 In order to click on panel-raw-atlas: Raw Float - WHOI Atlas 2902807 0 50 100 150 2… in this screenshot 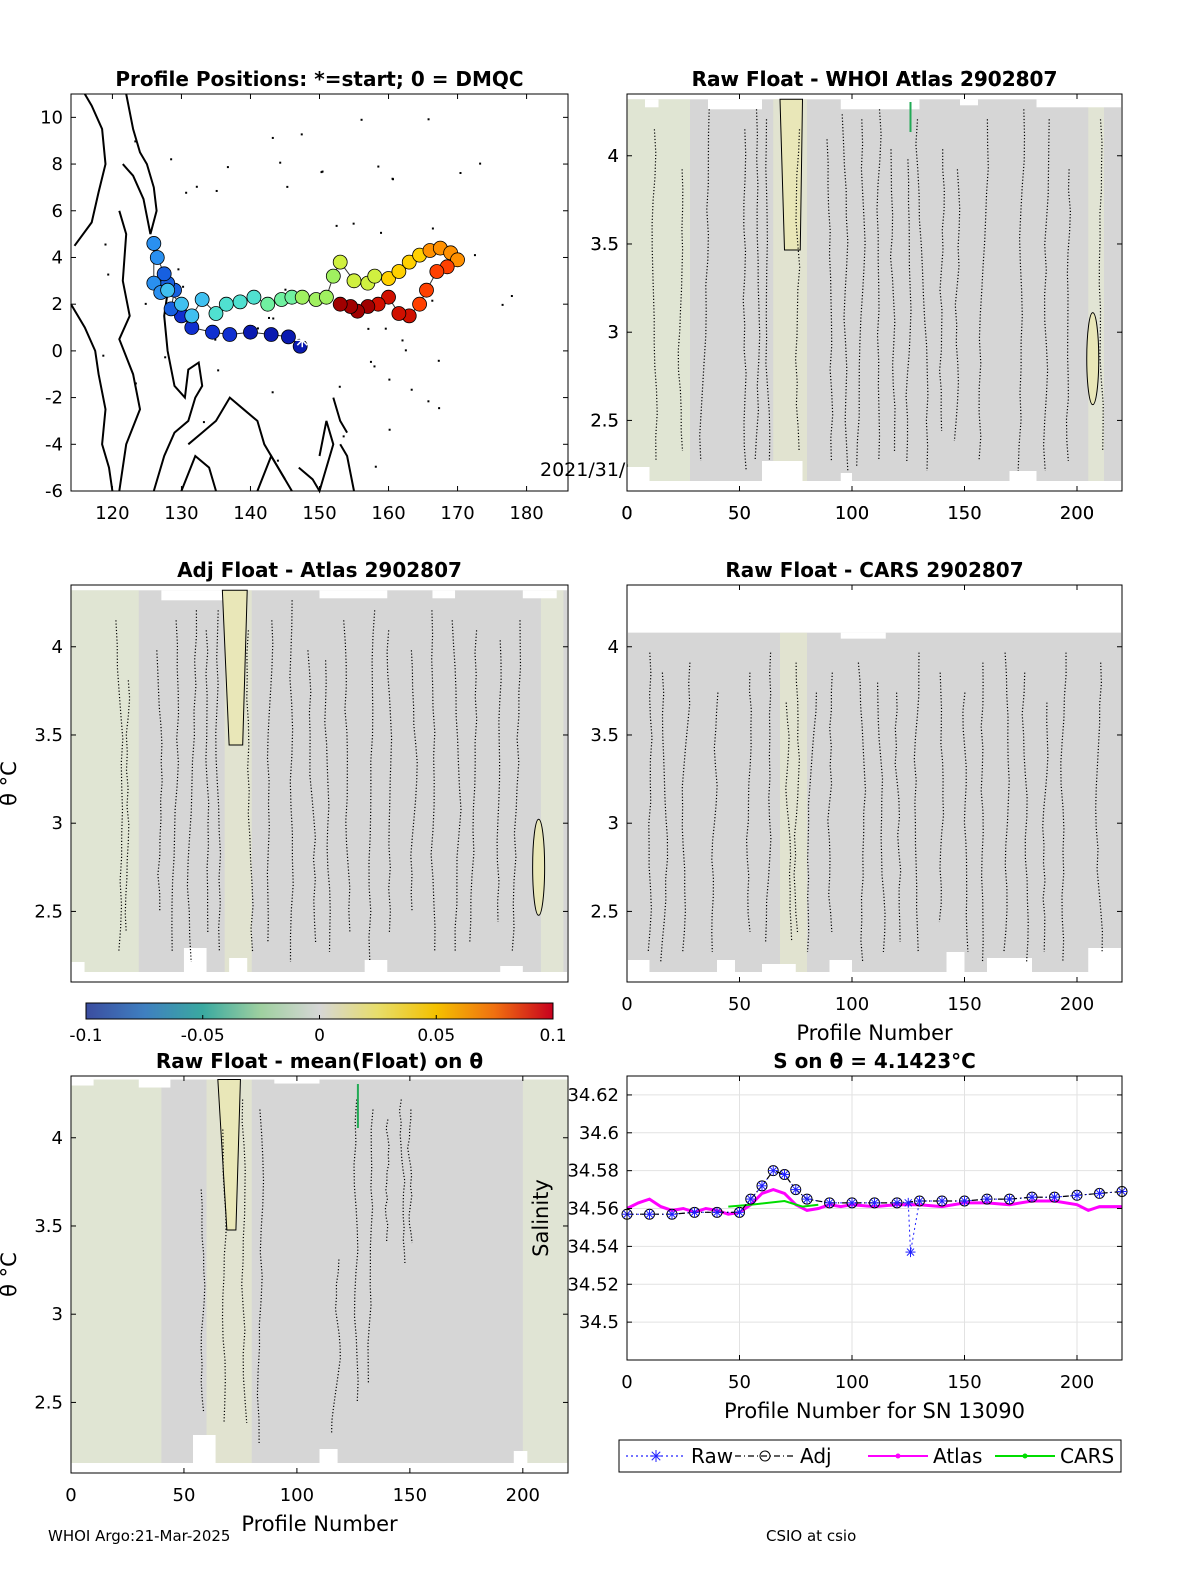, I will do `click(856, 295)`.